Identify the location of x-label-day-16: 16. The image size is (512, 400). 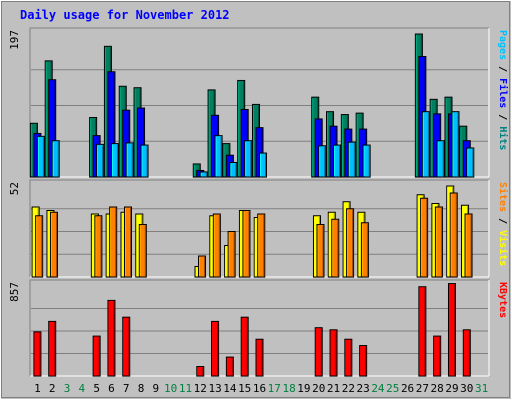
(259, 388).